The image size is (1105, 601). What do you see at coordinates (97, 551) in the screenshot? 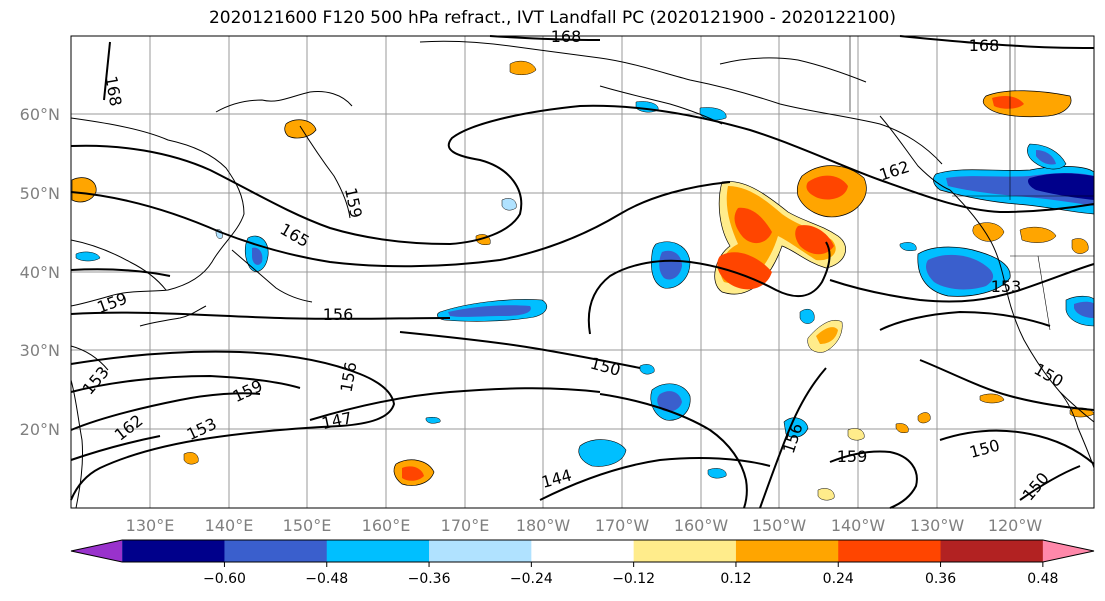
I see `colorbar-extend-low` at bounding box center [97, 551].